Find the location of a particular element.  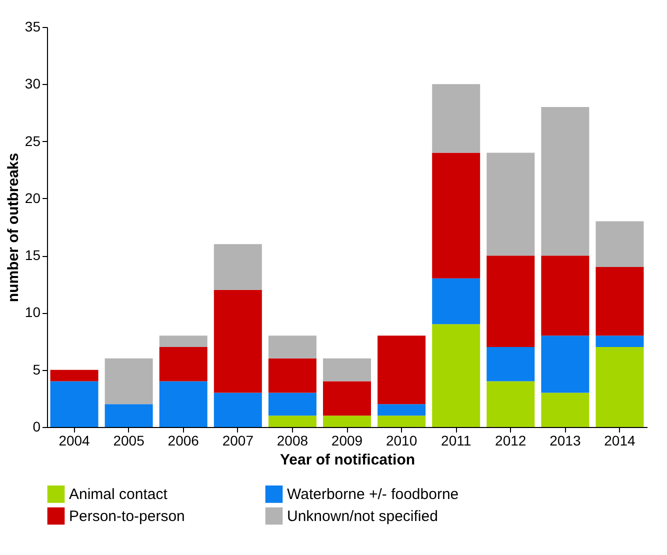

x-tick-label: 2009 is located at coordinates (347, 440).